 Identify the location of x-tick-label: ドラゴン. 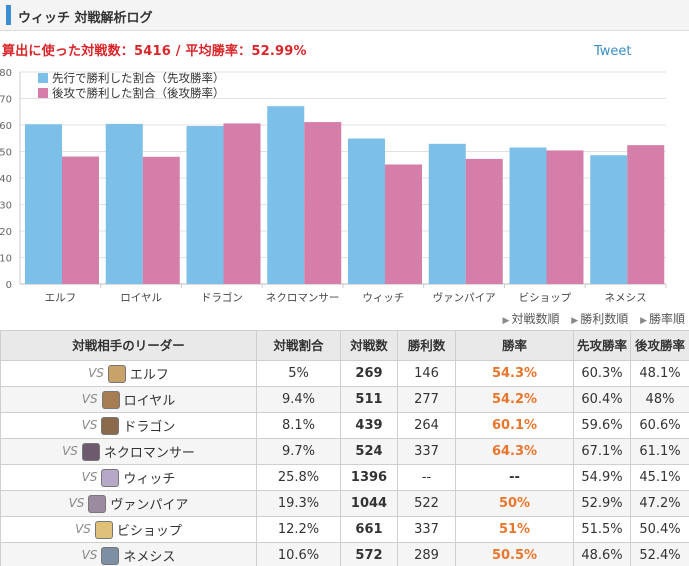
(222, 297).